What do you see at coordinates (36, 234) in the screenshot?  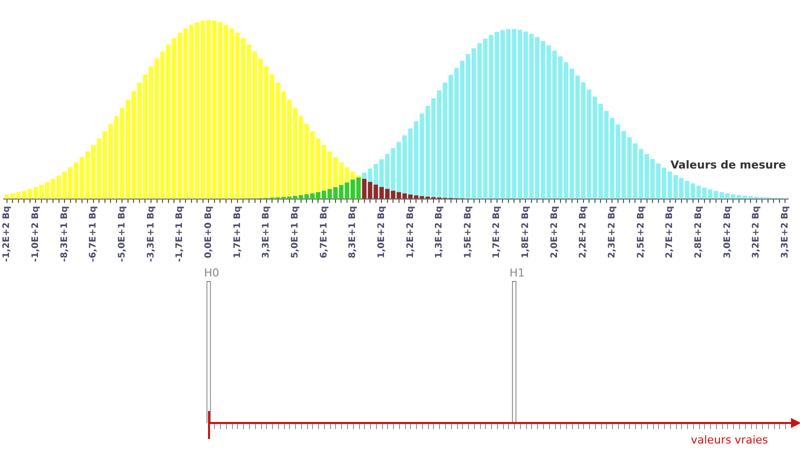 I see `x-tick-label: -1,0E+2 Bq` at bounding box center [36, 234].